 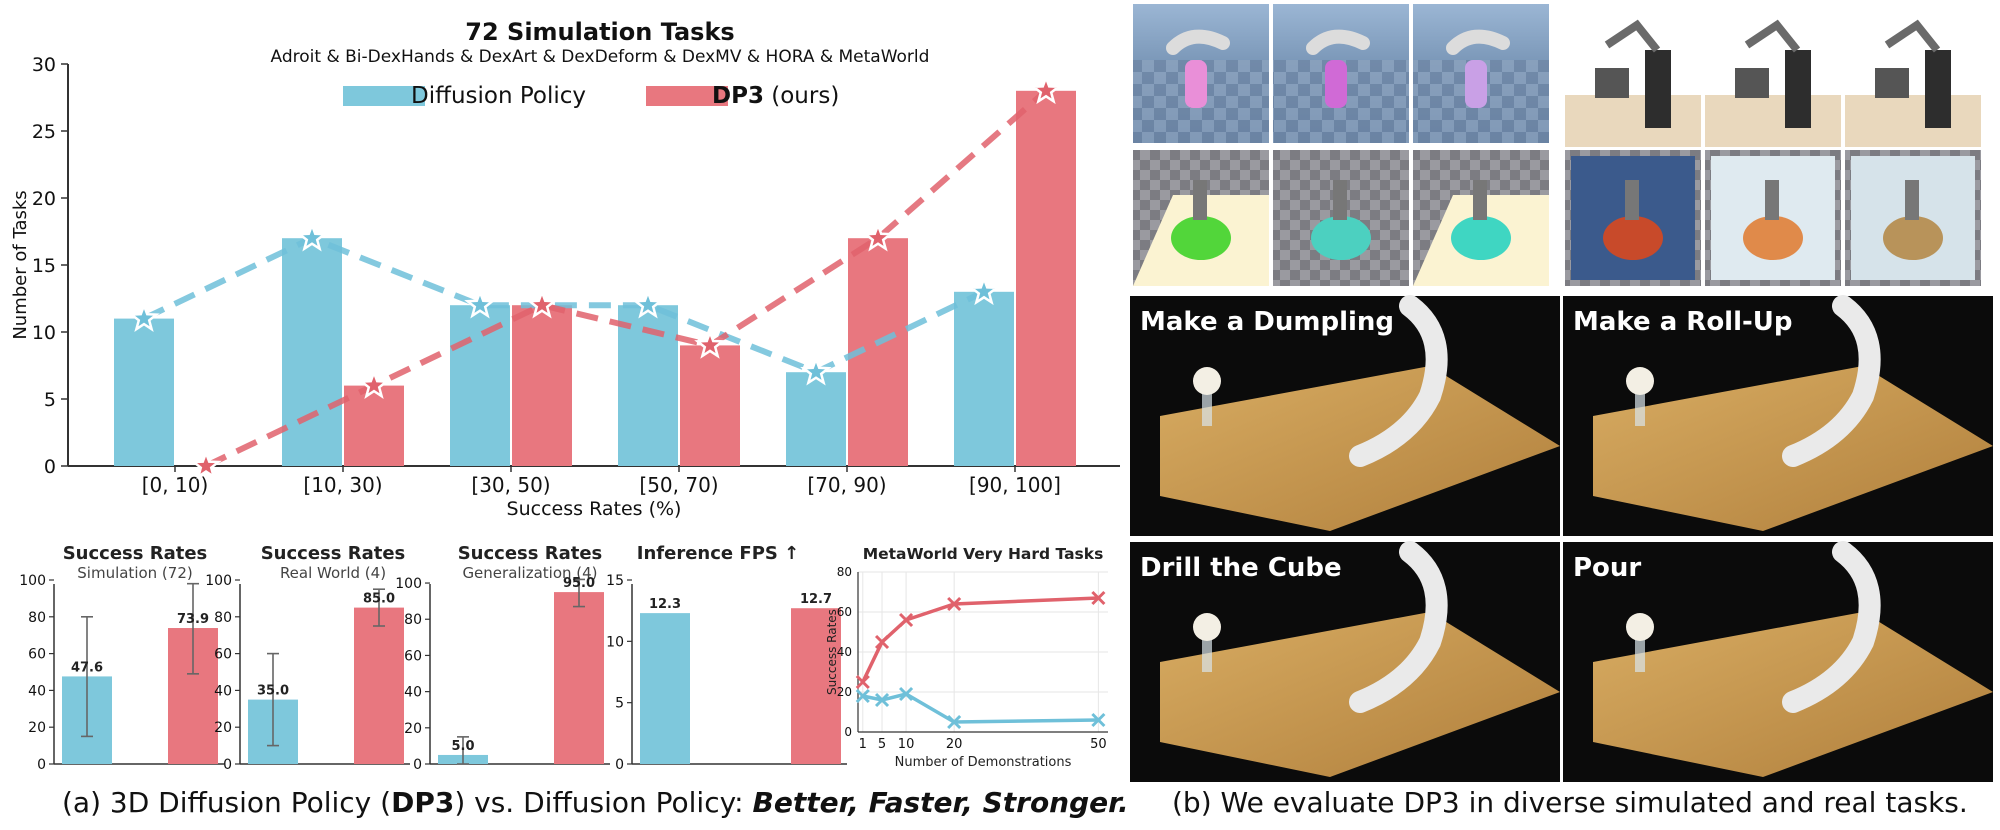 What do you see at coordinates (1683, 322) in the screenshot?
I see `real-task-label: Make a Roll-Up` at bounding box center [1683, 322].